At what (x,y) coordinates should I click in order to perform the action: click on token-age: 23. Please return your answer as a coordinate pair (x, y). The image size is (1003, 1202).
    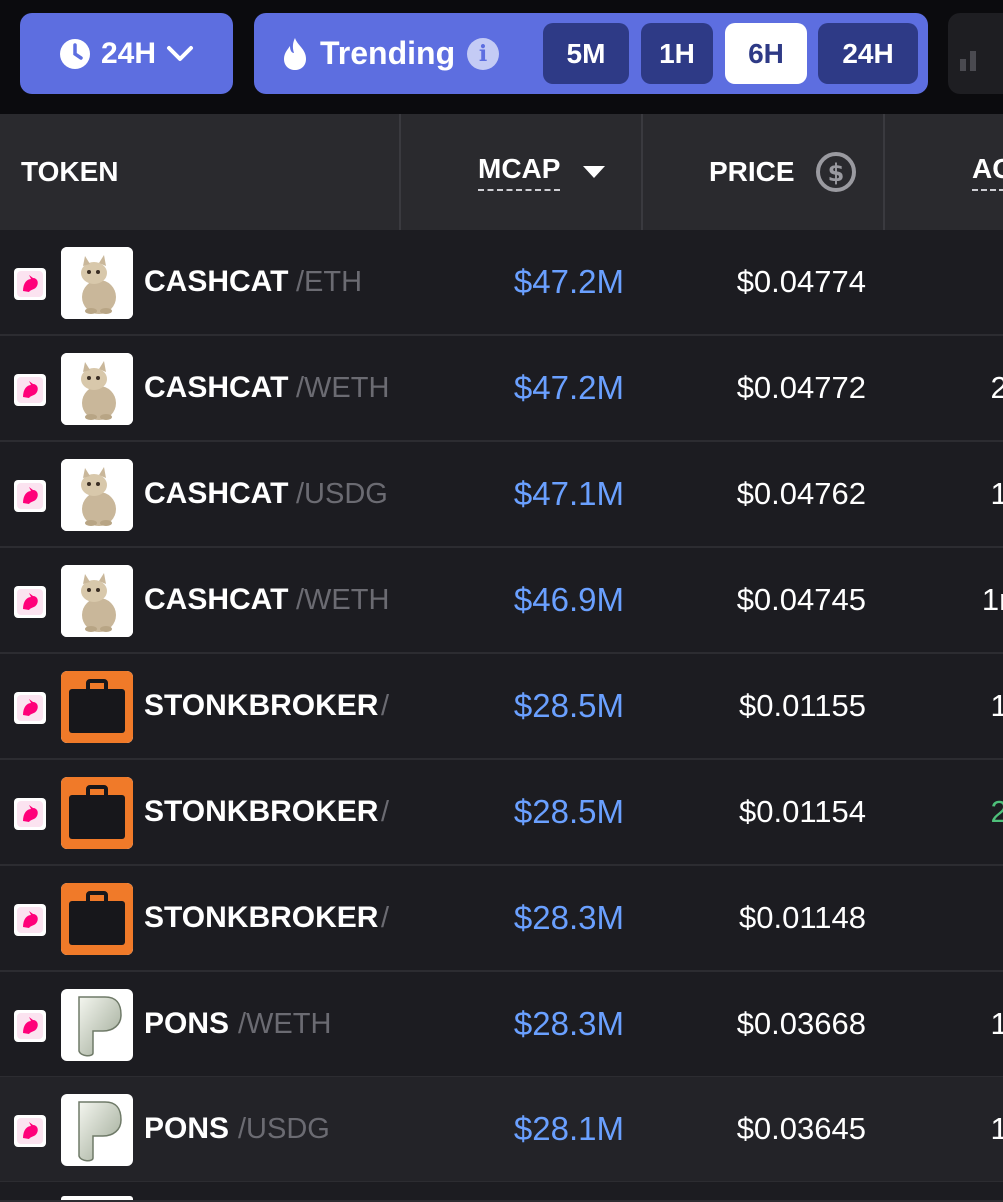
    Looking at the image, I should click on (943, 812).